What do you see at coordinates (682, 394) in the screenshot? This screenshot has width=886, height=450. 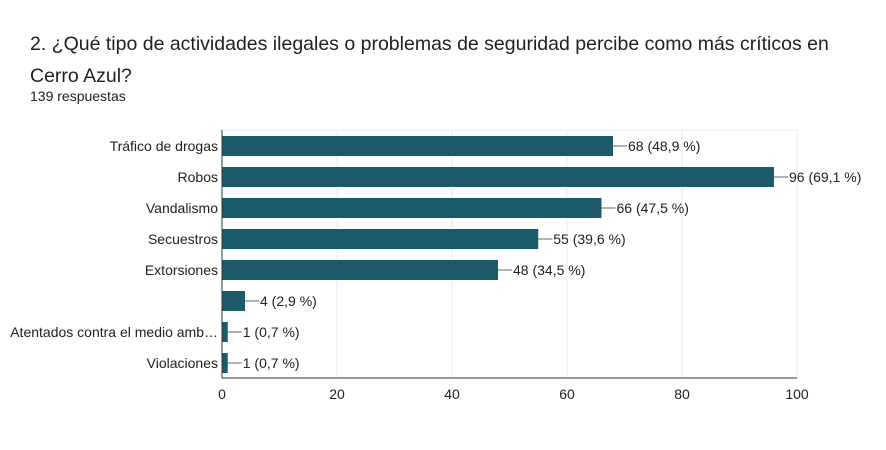 I see `x-tick-label: 80` at bounding box center [682, 394].